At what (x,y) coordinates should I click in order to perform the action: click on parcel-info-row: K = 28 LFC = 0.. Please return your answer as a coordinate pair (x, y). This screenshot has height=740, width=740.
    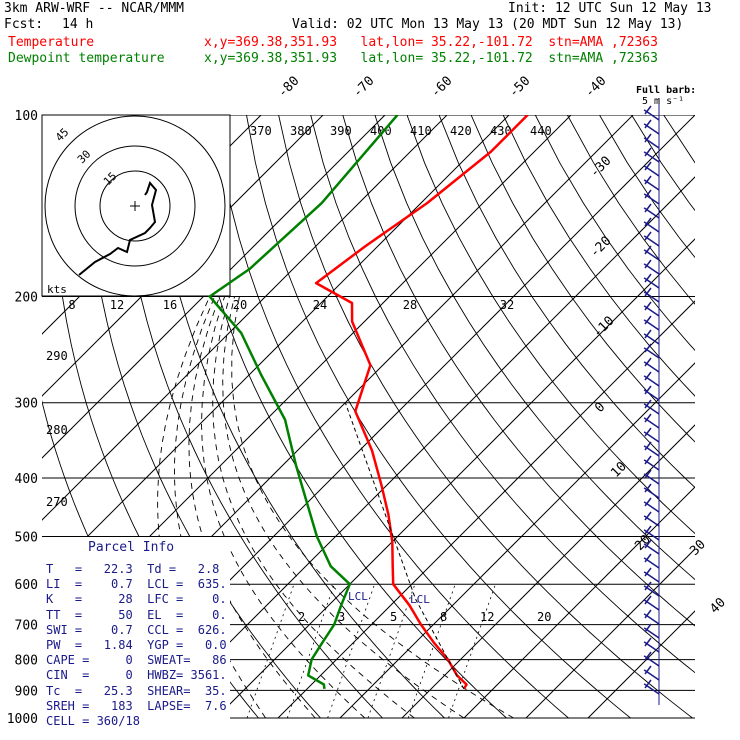
    Looking at the image, I should click on (136, 599).